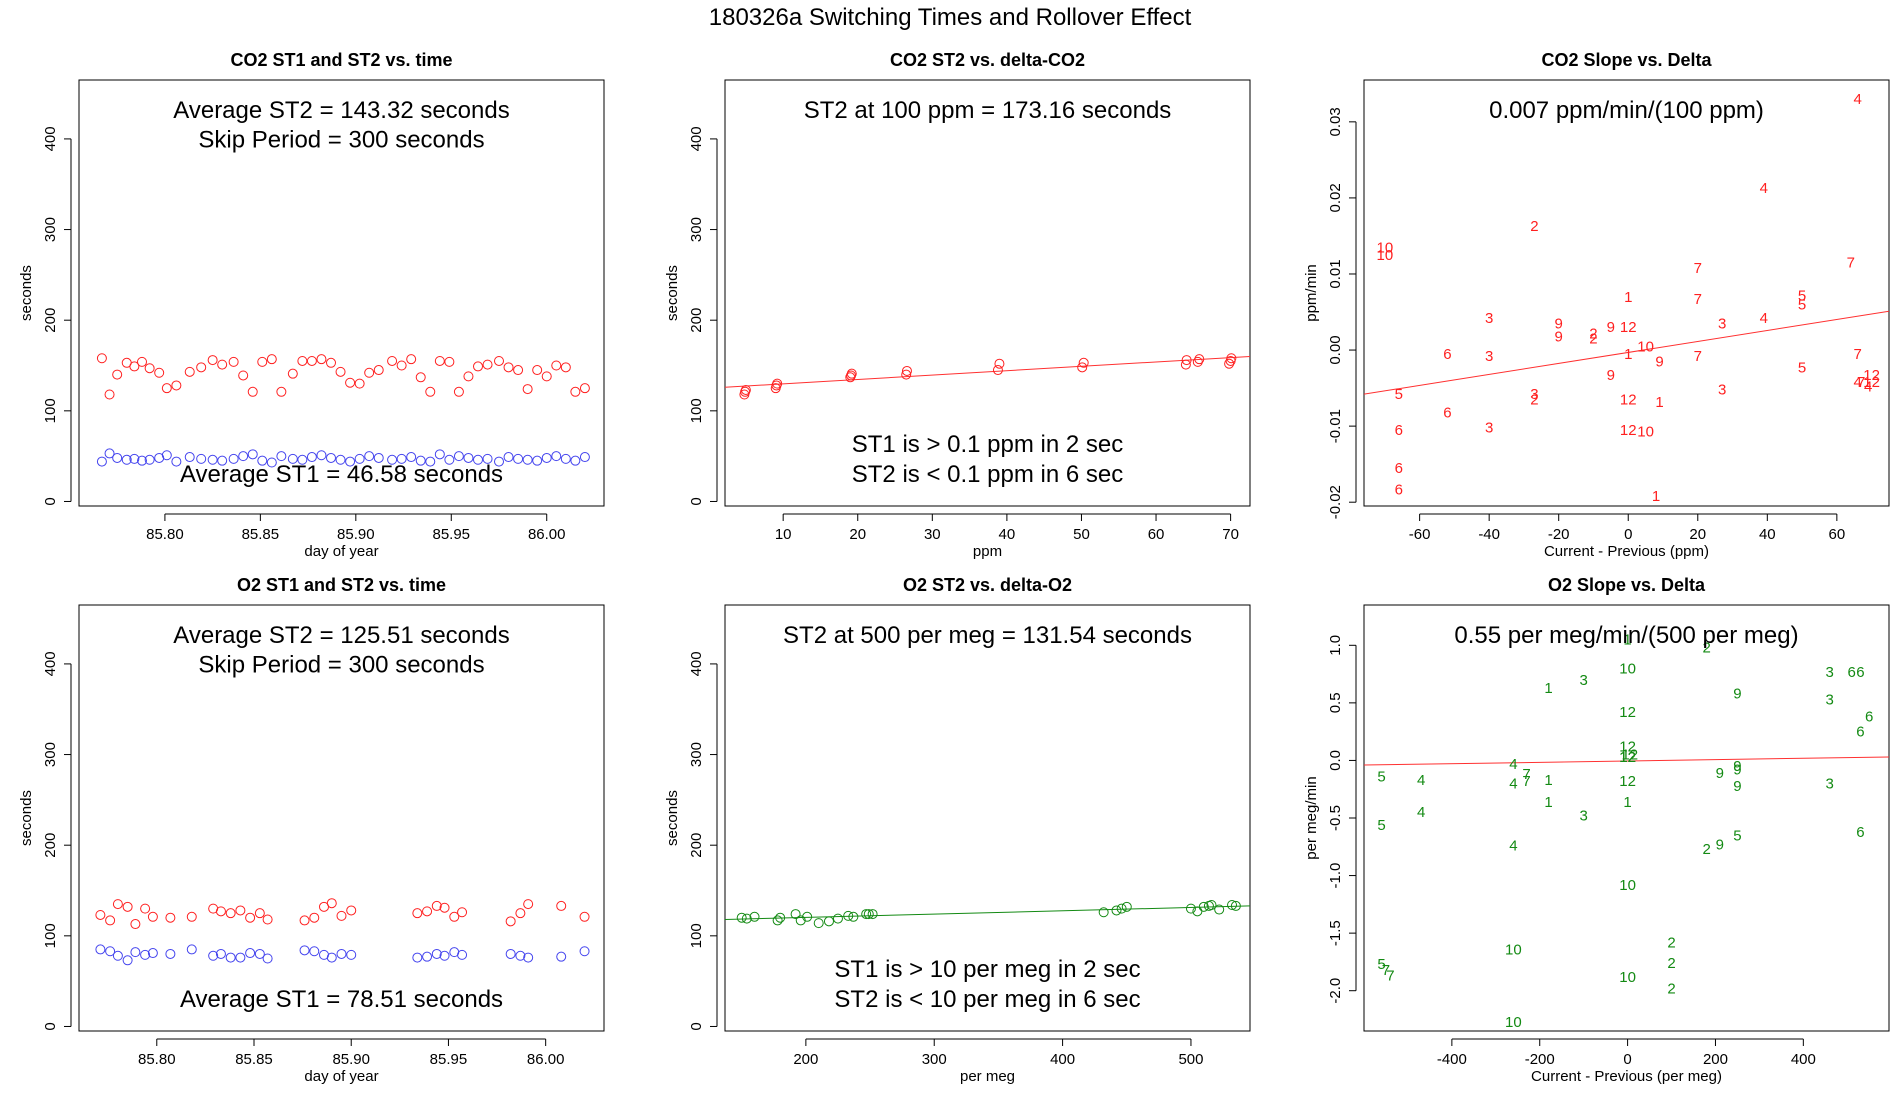  I want to click on y-tick-label: 0, so click(696, 1026).